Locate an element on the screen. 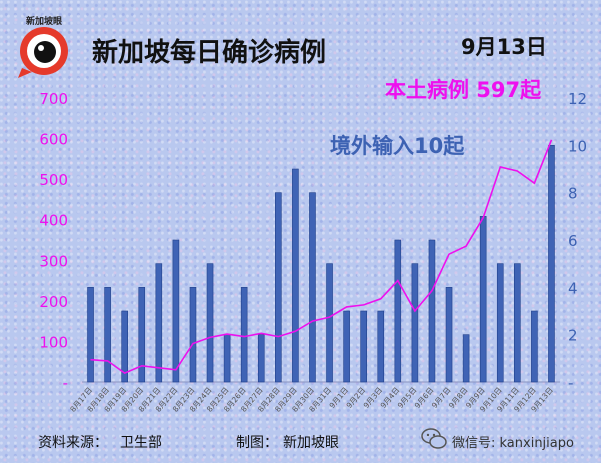  left-axis-tick-label: 400 is located at coordinates (53, 221).